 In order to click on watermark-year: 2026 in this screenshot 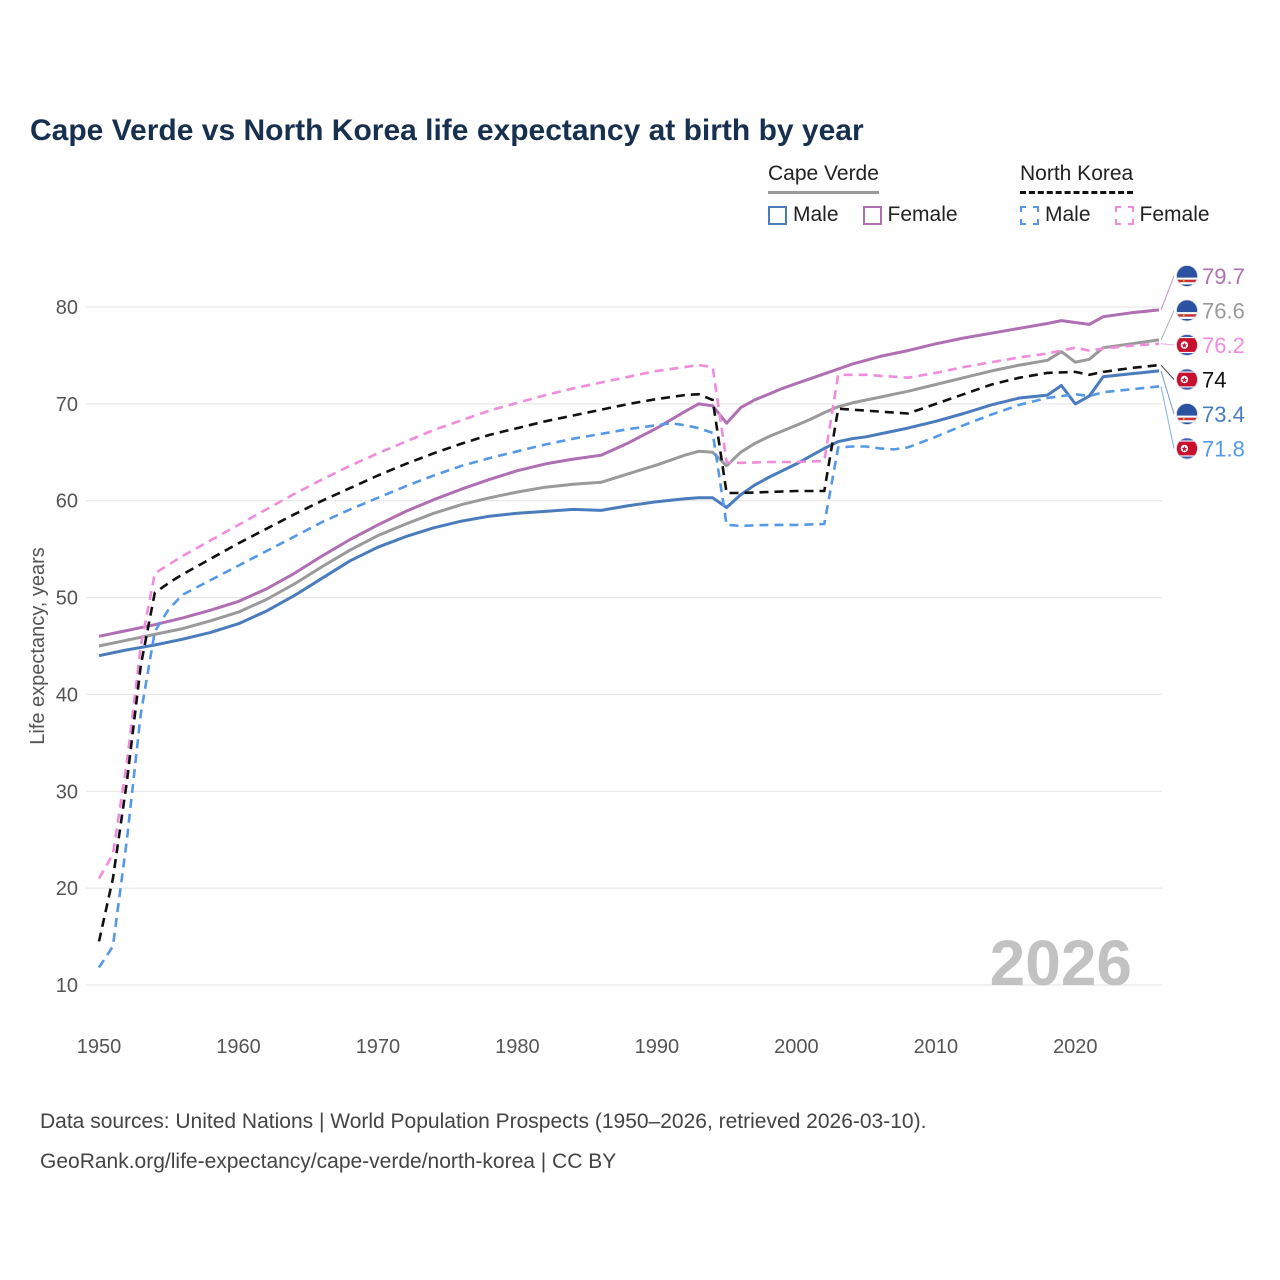, I will do `click(1061, 963)`.